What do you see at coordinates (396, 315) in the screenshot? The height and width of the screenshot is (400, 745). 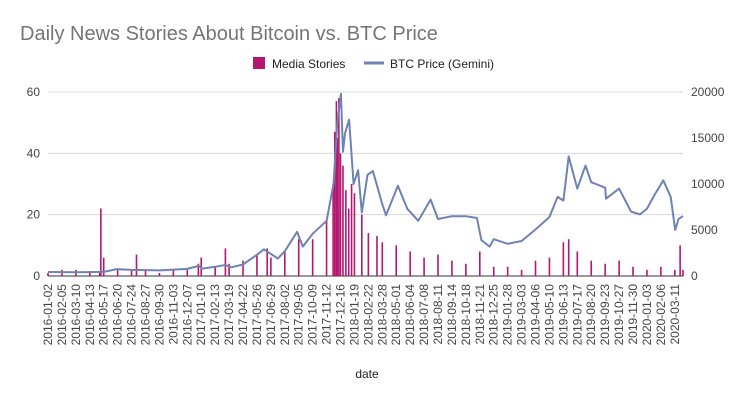 I see `x-tick-label: 2018-05-01` at bounding box center [396, 315].